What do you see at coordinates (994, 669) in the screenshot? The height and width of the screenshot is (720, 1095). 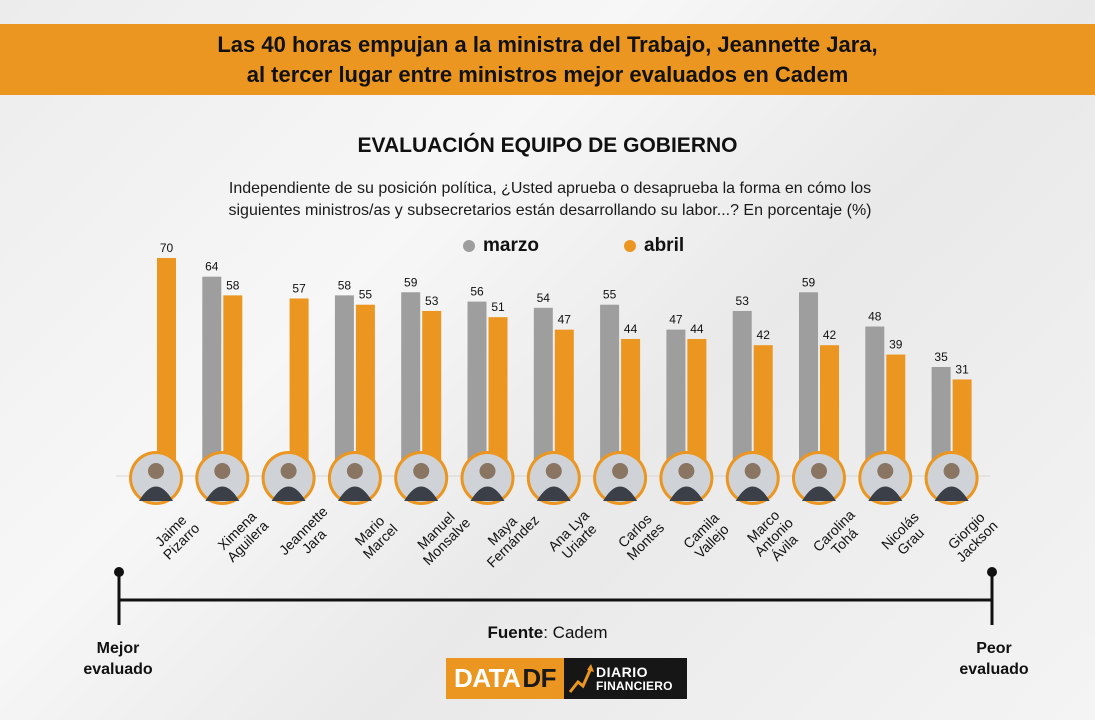 I see `axis-right-label-line-2: evaluado` at bounding box center [994, 669].